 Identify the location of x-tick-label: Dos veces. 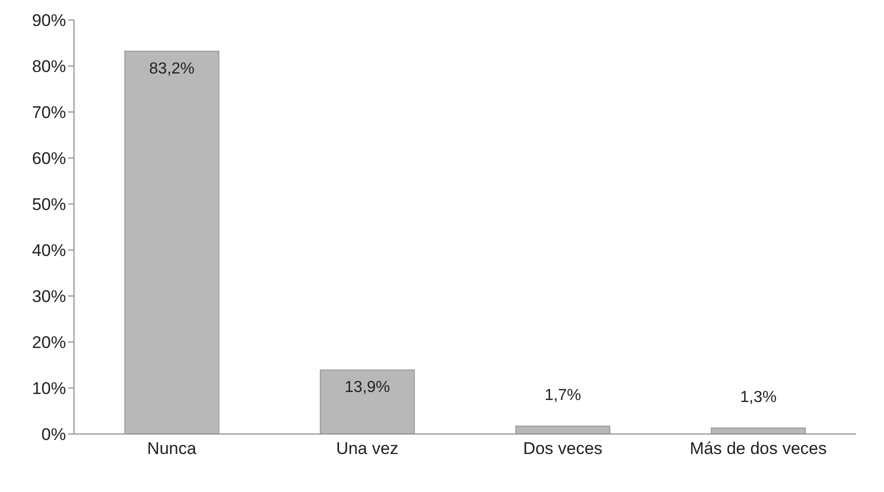
(562, 448).